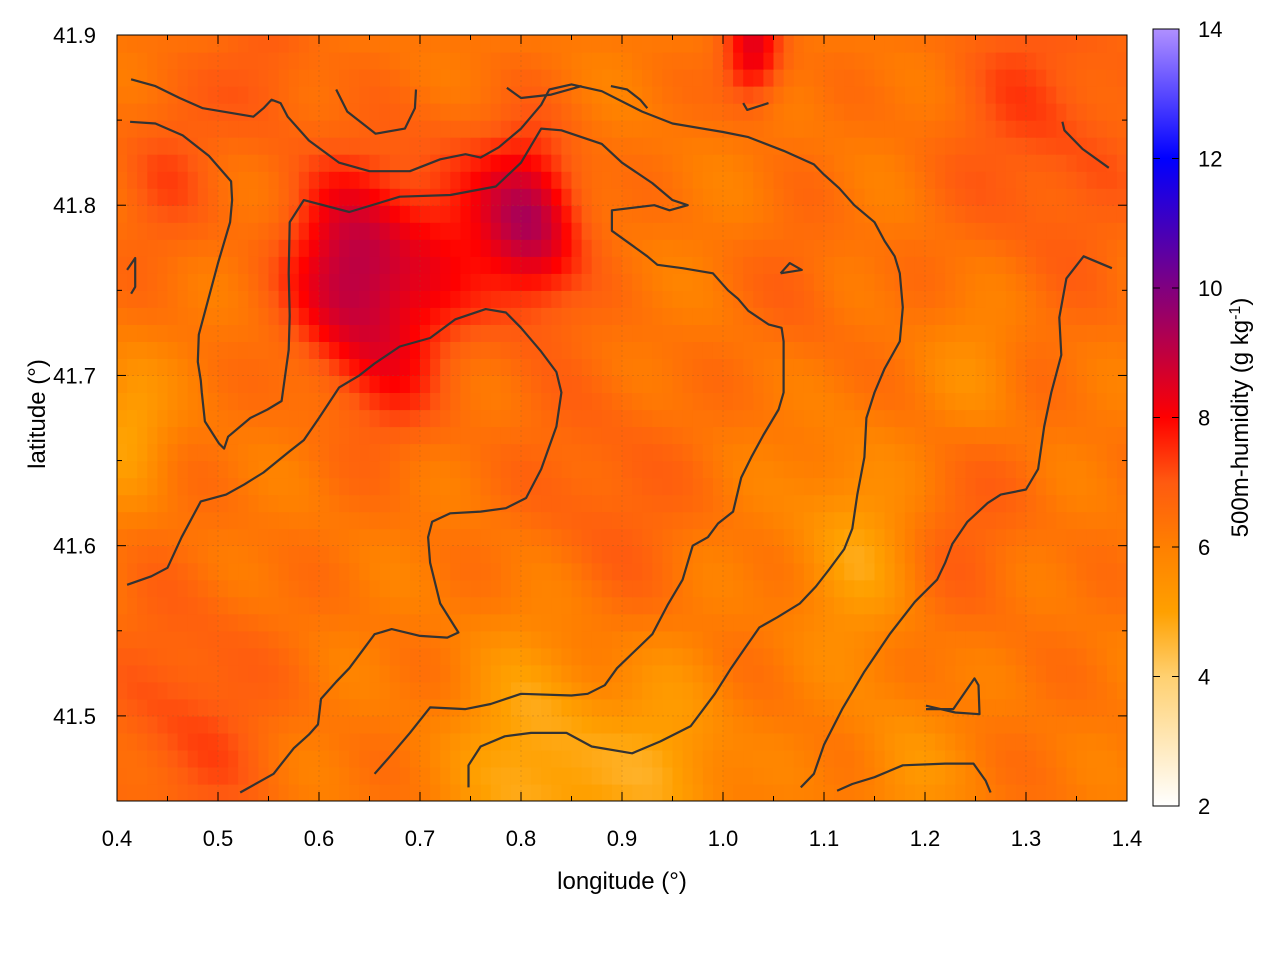 Image resolution: width=1280 pixels, height=960 pixels. I want to click on contour-line, so click(956, 522).